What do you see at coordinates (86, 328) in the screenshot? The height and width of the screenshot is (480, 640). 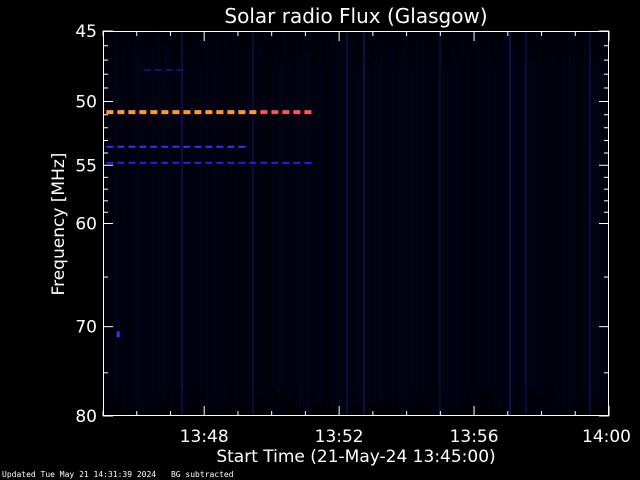 I see `y-tick-label: 70` at bounding box center [86, 328].